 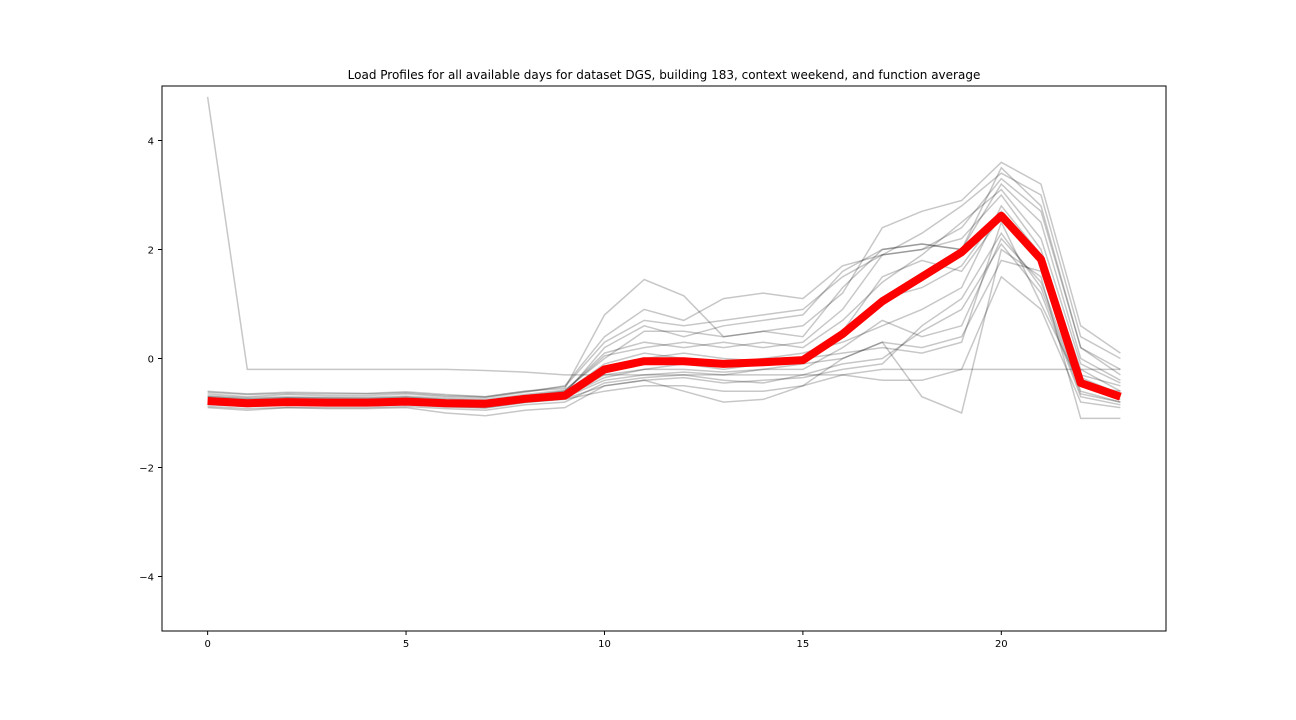 What do you see at coordinates (146, 578) in the screenshot?
I see `y-tick-label: −4` at bounding box center [146, 578].